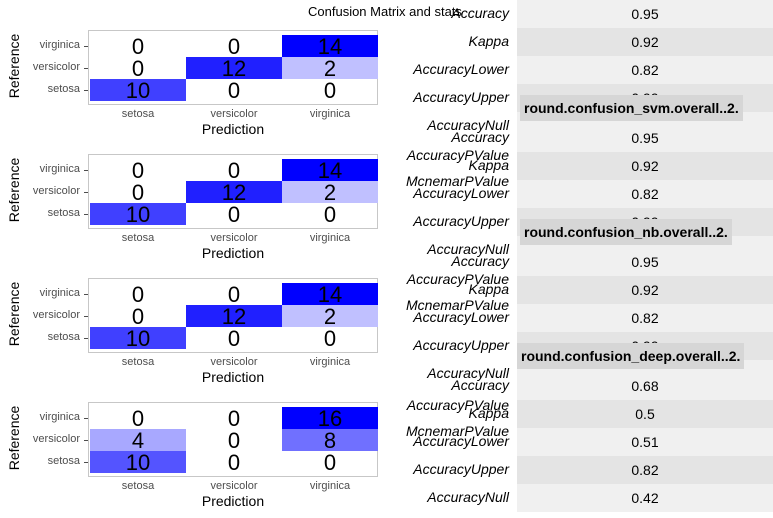  What do you see at coordinates (138, 440) in the screenshot?
I see `cell-value: 4` at bounding box center [138, 440].